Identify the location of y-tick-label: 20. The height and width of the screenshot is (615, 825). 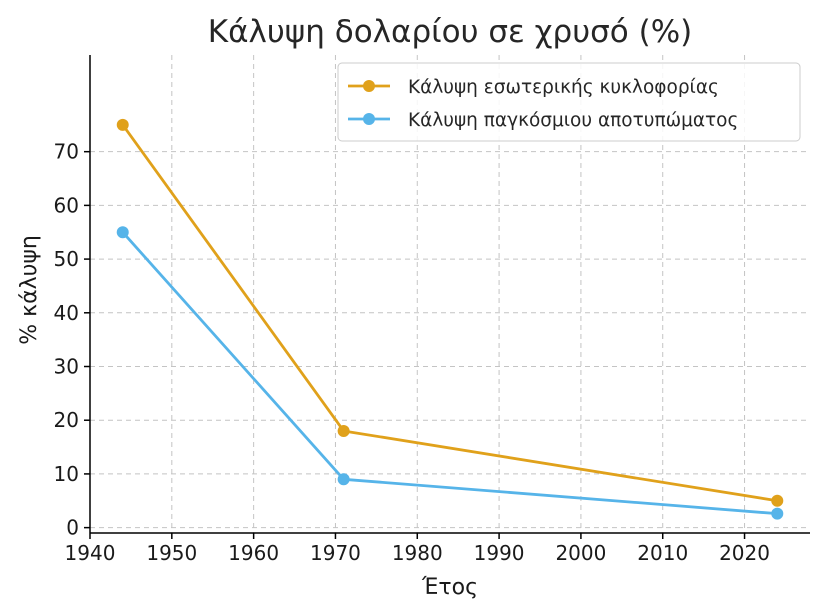
(66, 420).